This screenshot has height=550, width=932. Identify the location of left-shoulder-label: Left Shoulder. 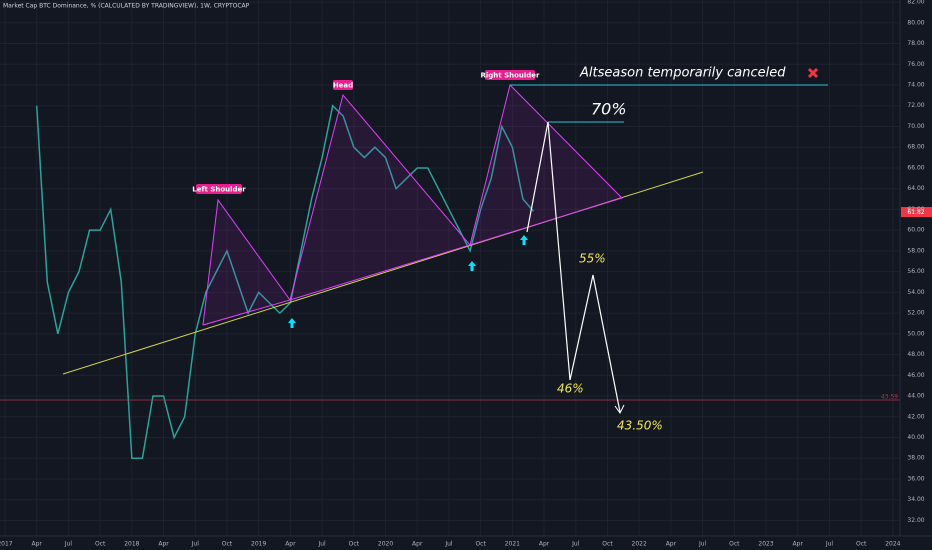
(219, 190).